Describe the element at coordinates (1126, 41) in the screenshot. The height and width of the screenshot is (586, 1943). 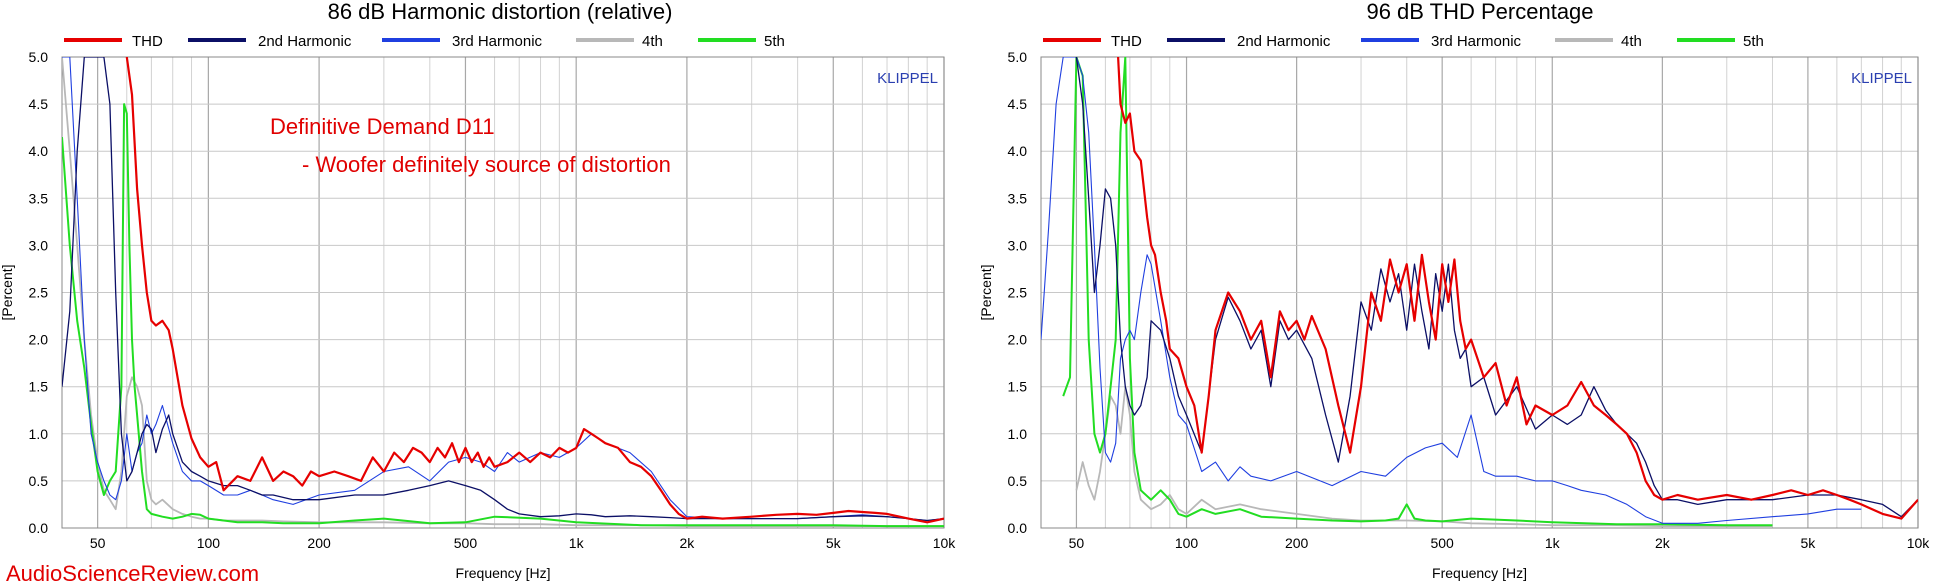
I see `chart2-legend-label: THD` at that location.